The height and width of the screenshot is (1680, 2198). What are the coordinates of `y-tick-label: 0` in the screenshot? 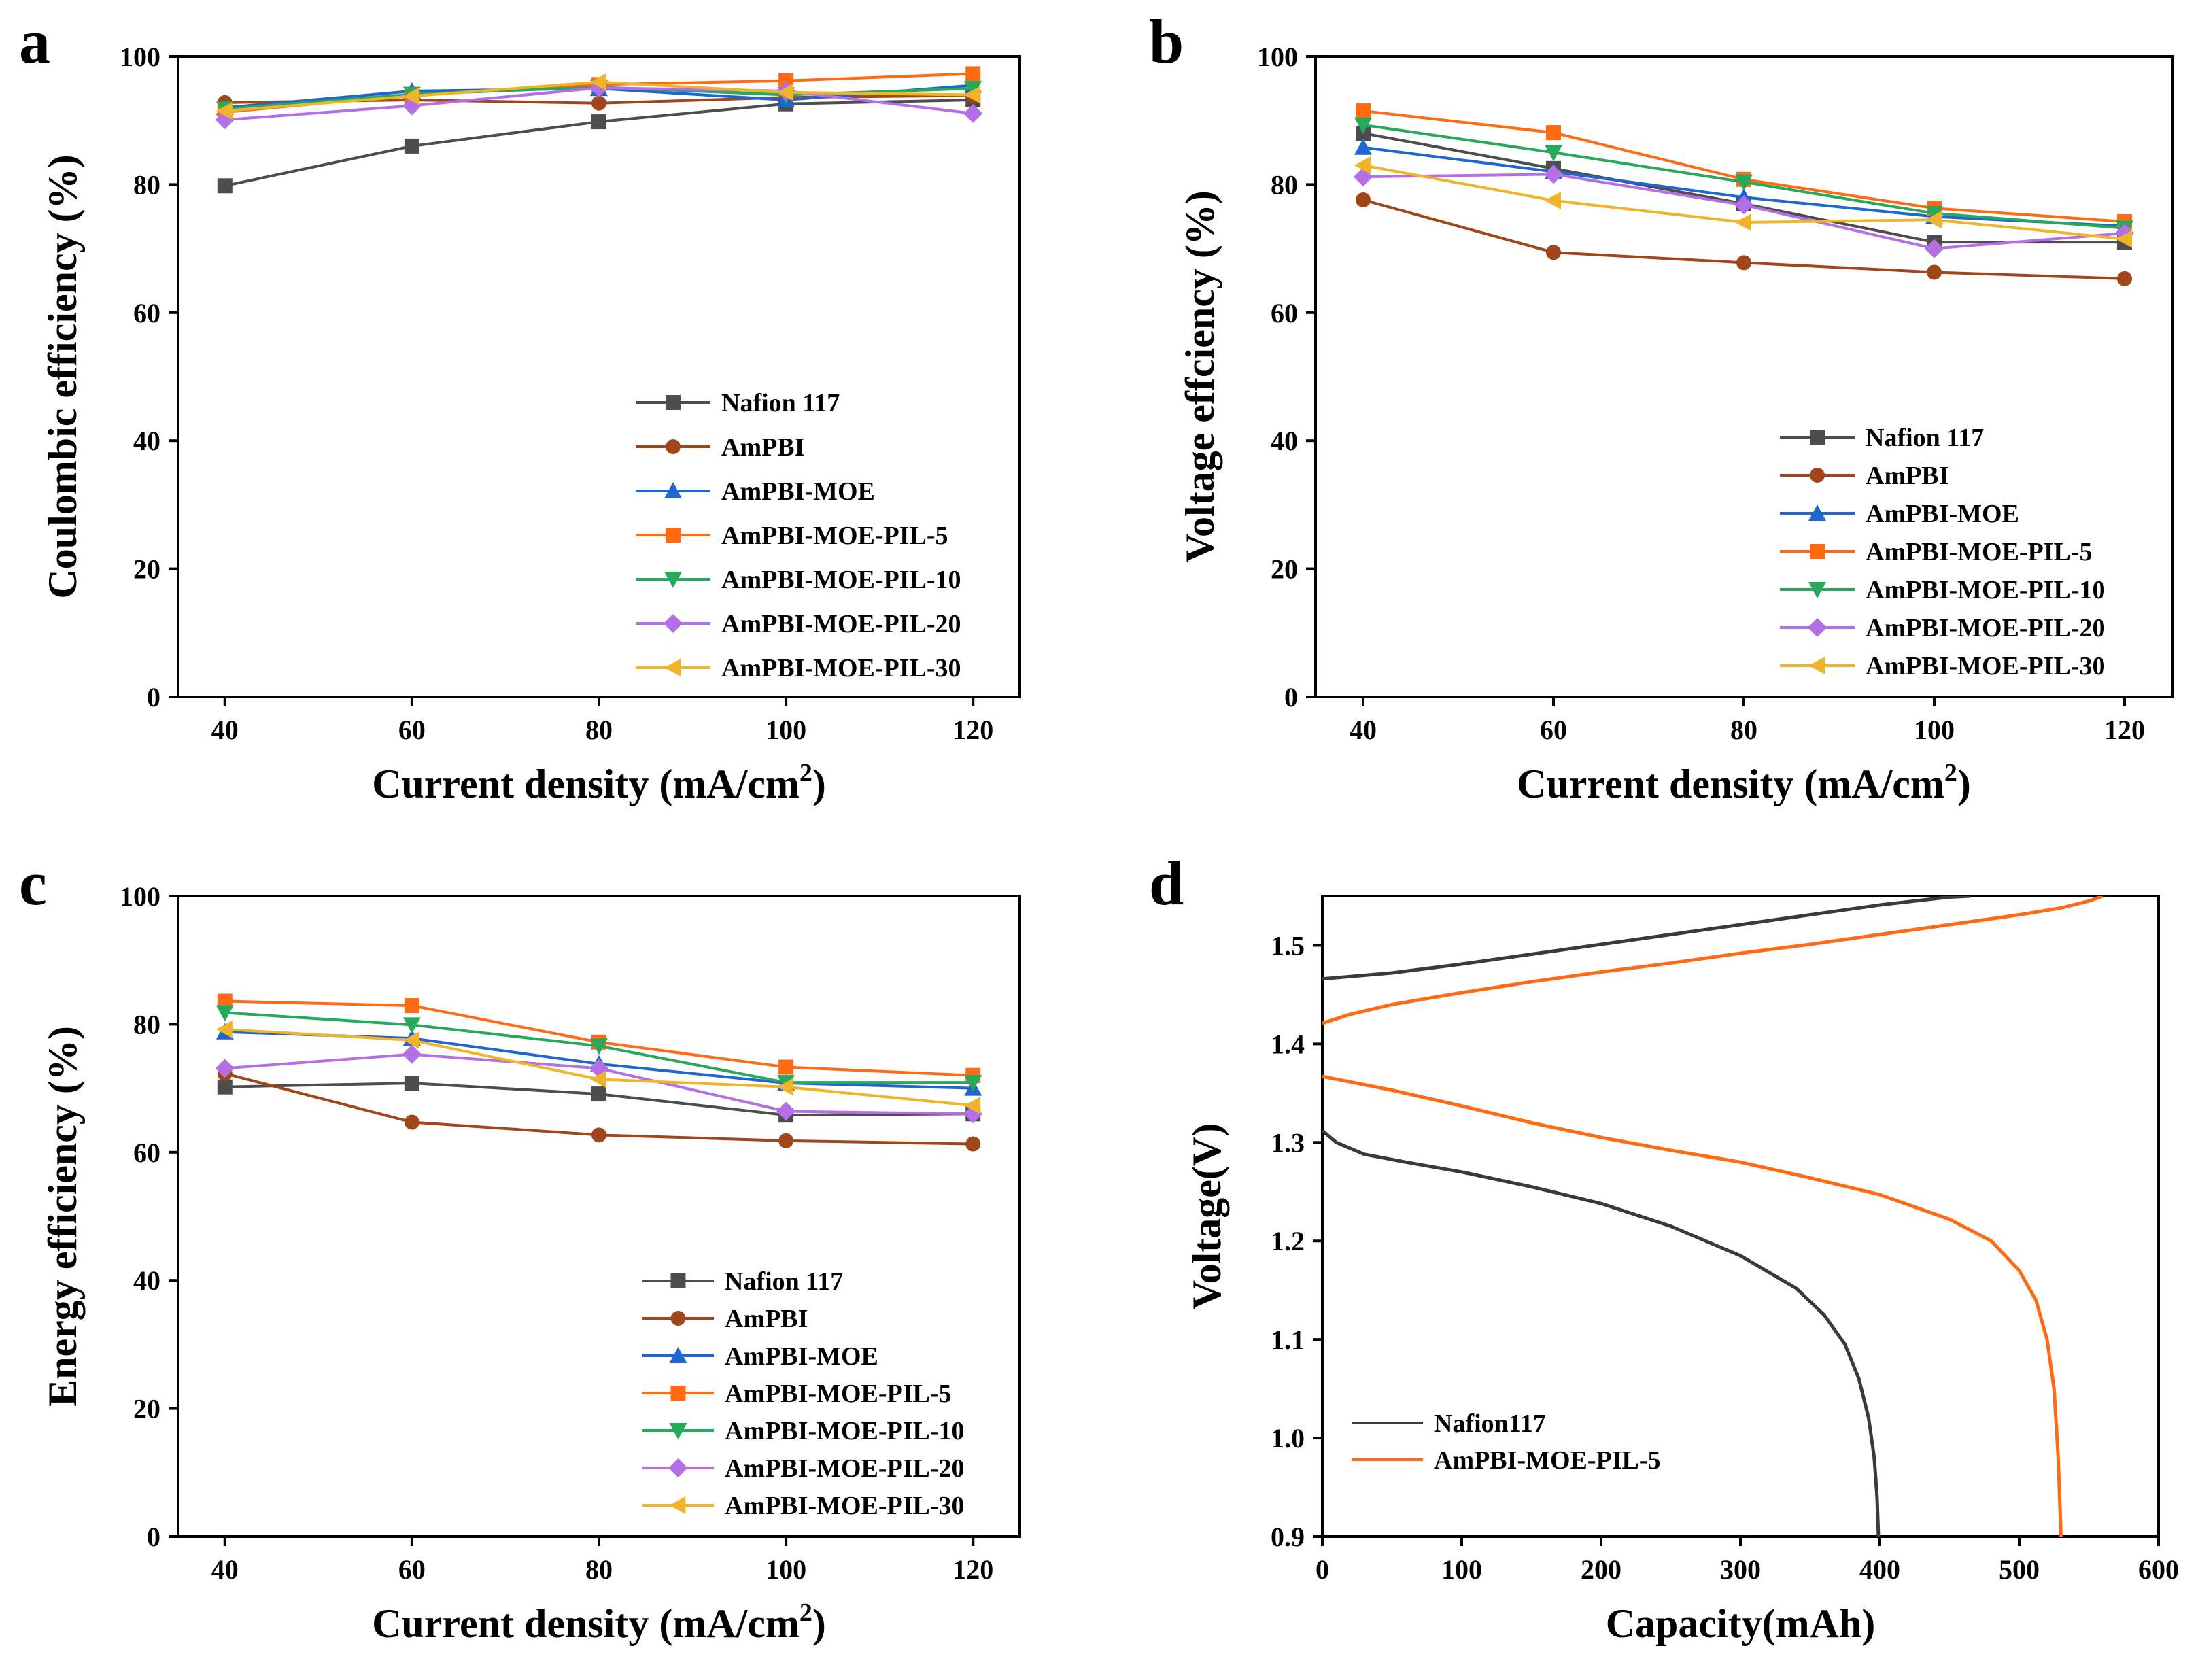 It's located at (153, 697).